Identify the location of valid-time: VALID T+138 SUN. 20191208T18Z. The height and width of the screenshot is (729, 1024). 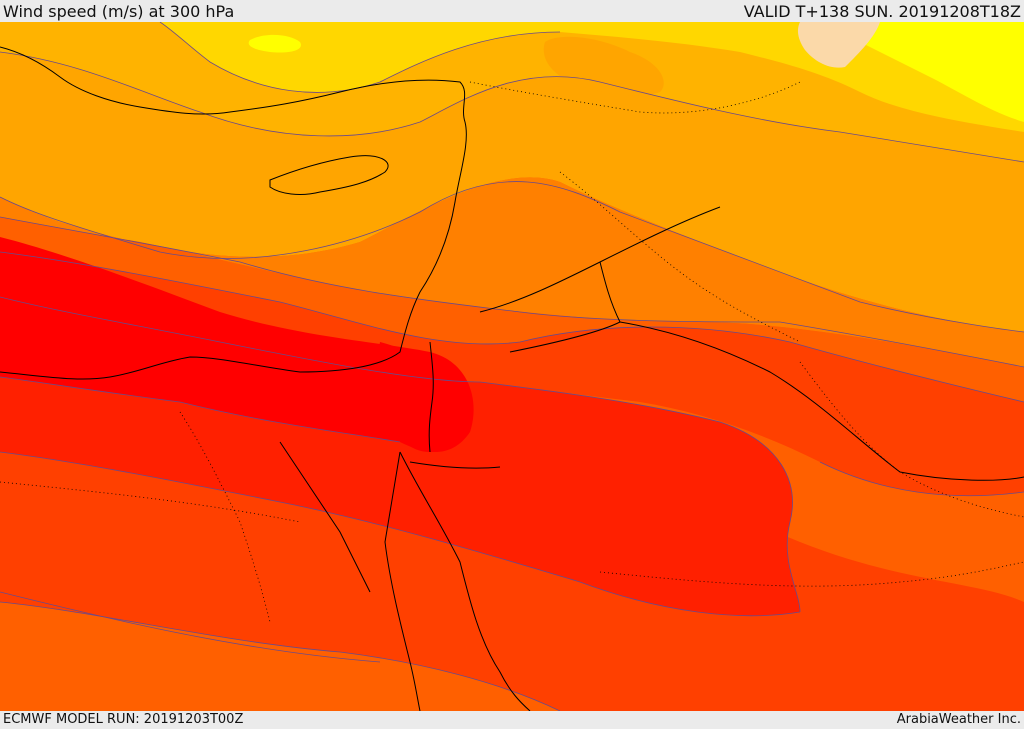
(882, 11).